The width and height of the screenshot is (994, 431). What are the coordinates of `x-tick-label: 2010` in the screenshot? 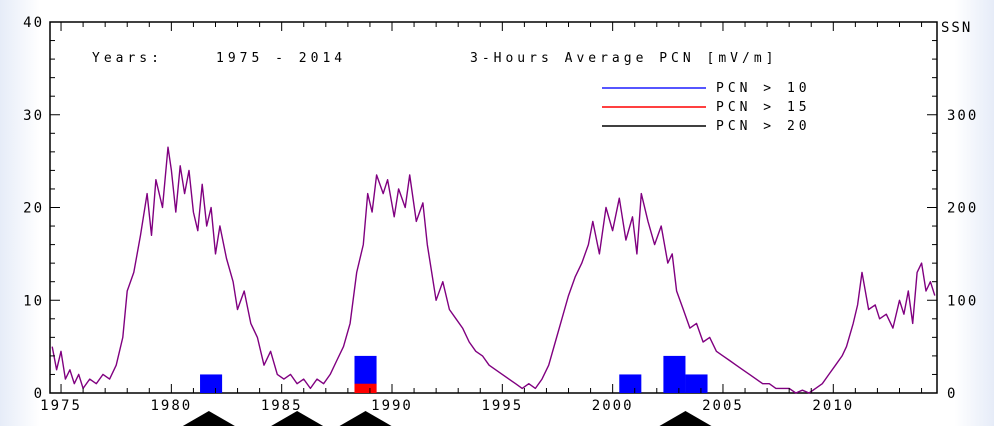 It's located at (833, 406).